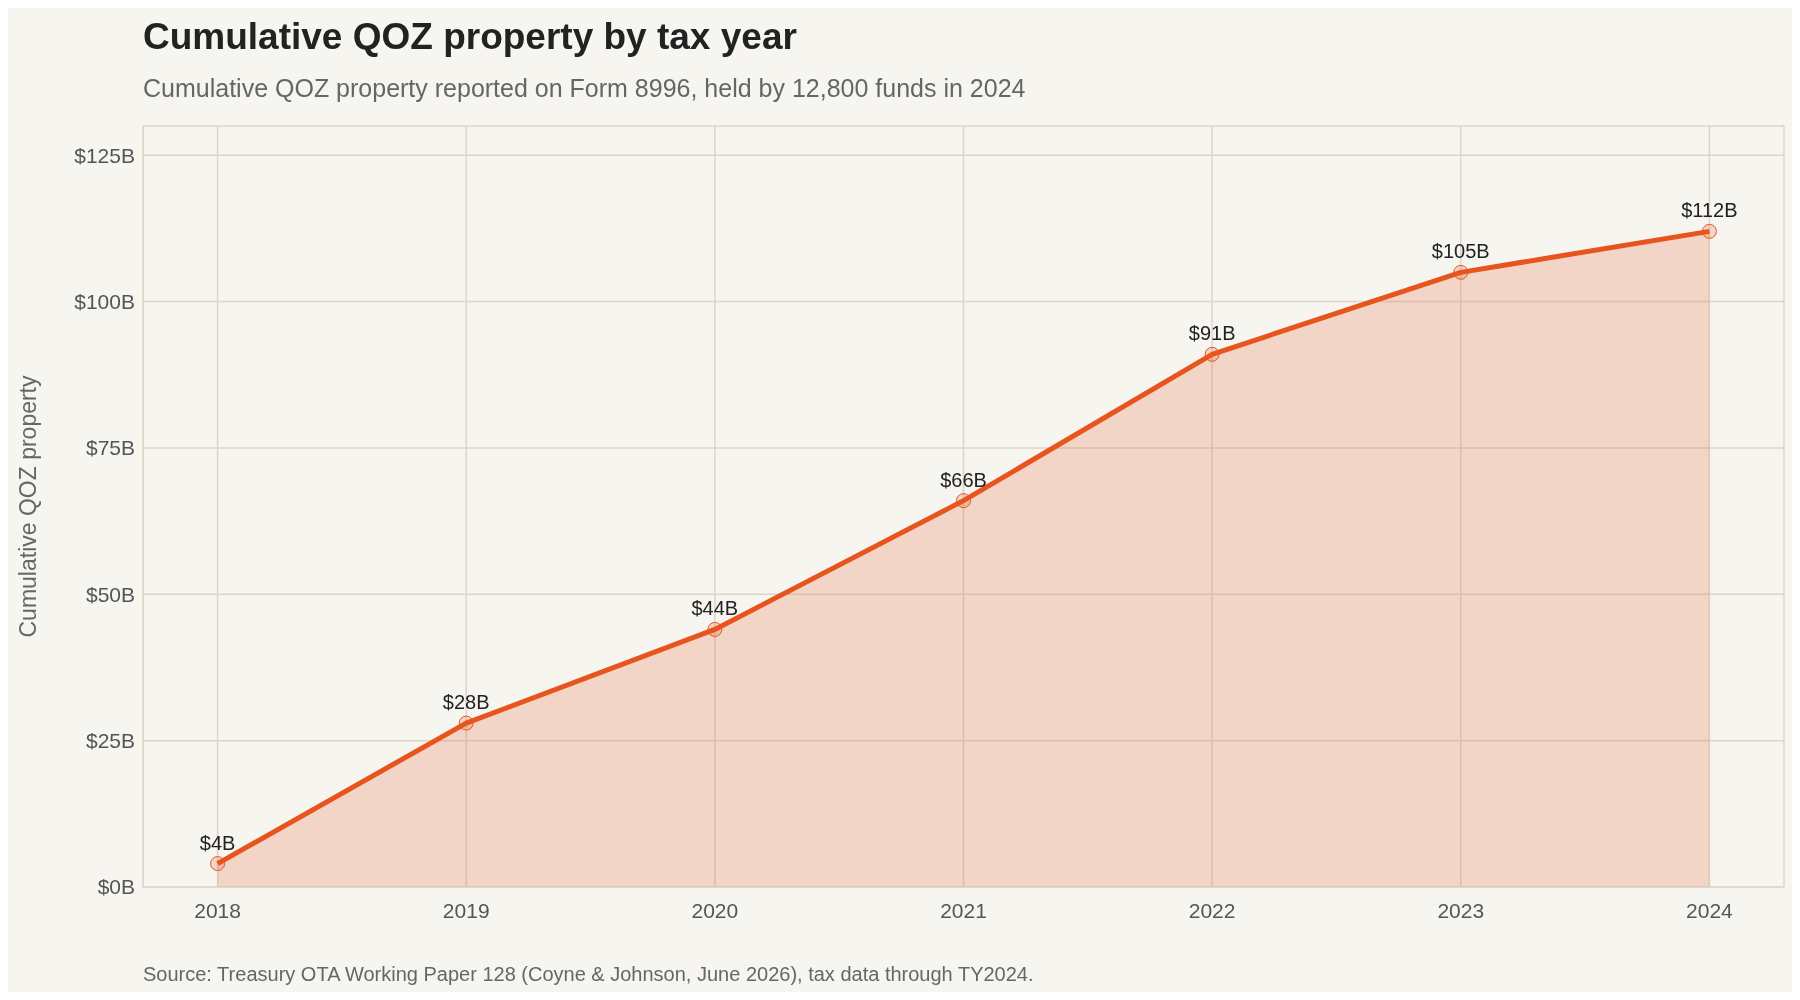 The image size is (1800, 1000). I want to click on chart-title: Cumulative QOZ property by tax year, so click(470, 37).